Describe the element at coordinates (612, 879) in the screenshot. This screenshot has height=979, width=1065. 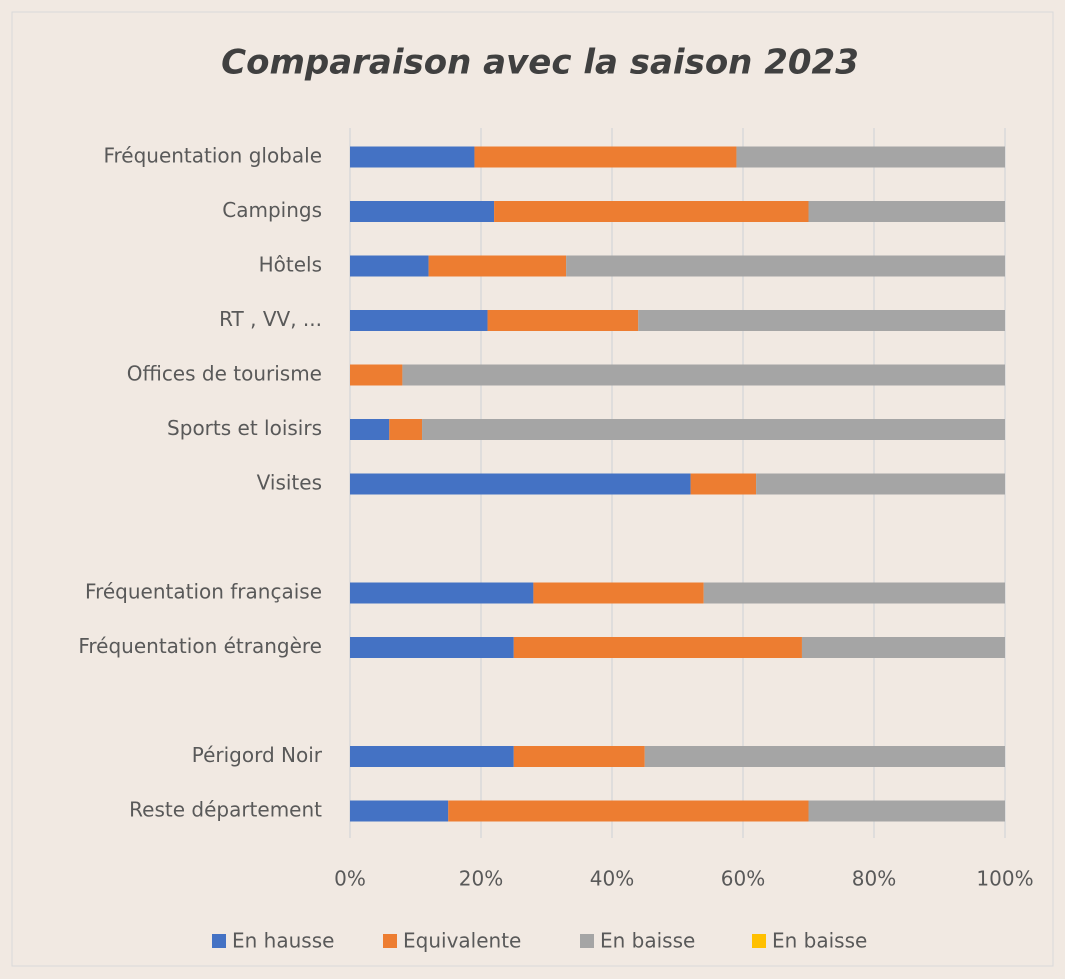
I see `x-tick-label: 40%` at that location.